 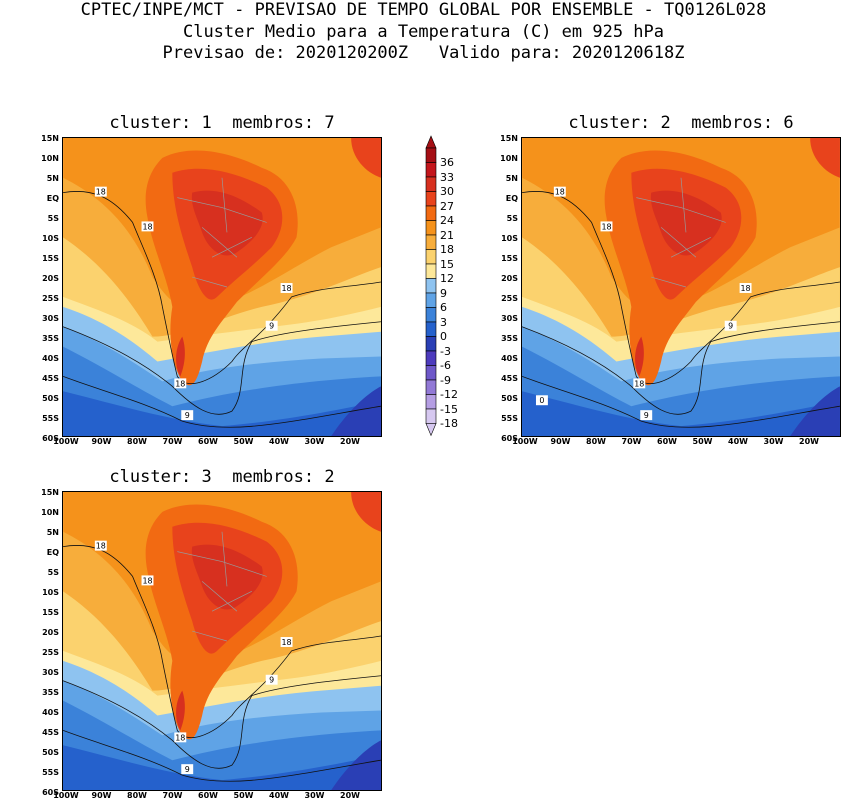 What do you see at coordinates (449, 394) in the screenshot?
I see `colorbar-label: -12` at bounding box center [449, 394].